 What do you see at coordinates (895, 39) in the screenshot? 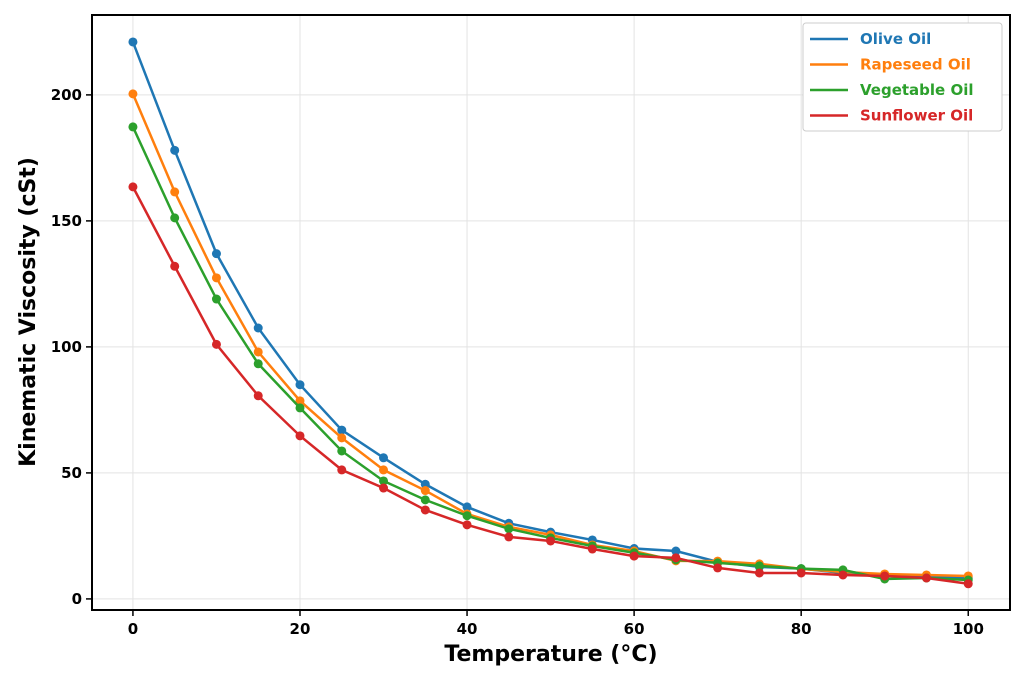
I see `legend-label: Olive Oil` at bounding box center [895, 39].